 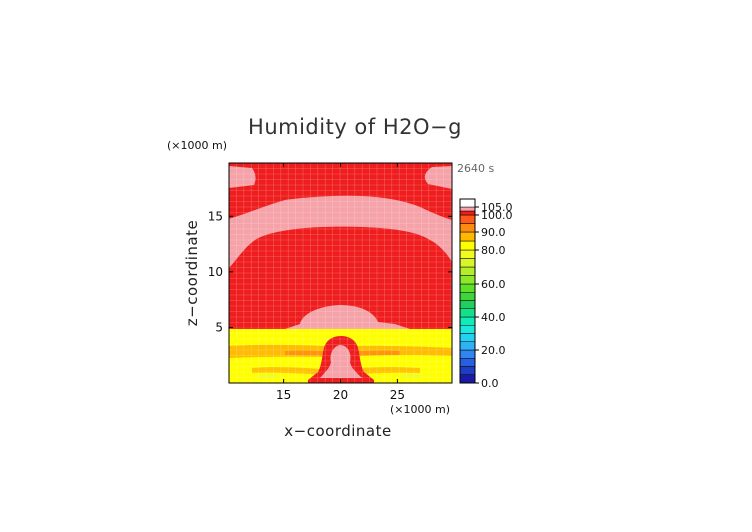 What do you see at coordinates (475, 168) in the screenshot?
I see `time-label: 2640 s` at bounding box center [475, 168].